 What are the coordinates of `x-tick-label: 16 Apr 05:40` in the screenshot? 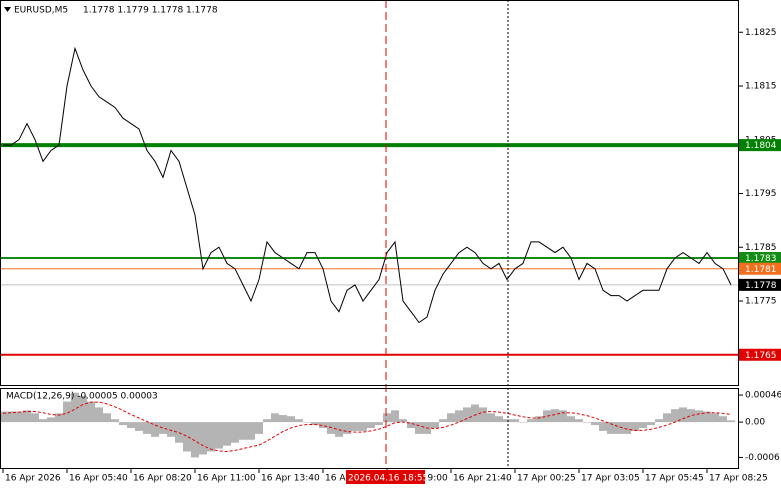 It's located at (98, 479).